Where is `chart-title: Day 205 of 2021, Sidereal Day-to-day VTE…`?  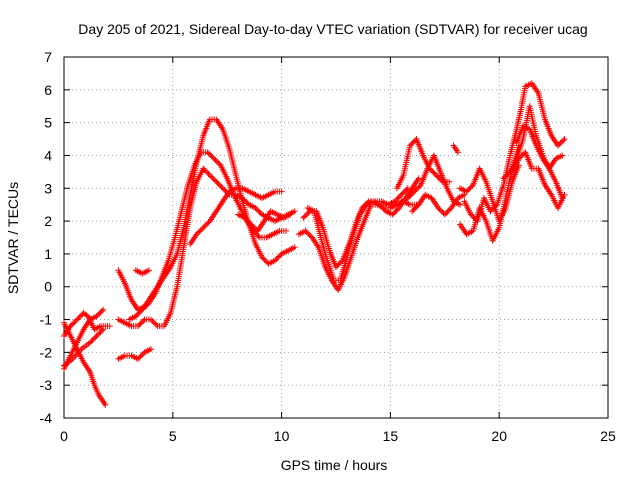 chart-title: Day 205 of 2021, Sidereal Day-to-day VTE… is located at coordinates (332, 29).